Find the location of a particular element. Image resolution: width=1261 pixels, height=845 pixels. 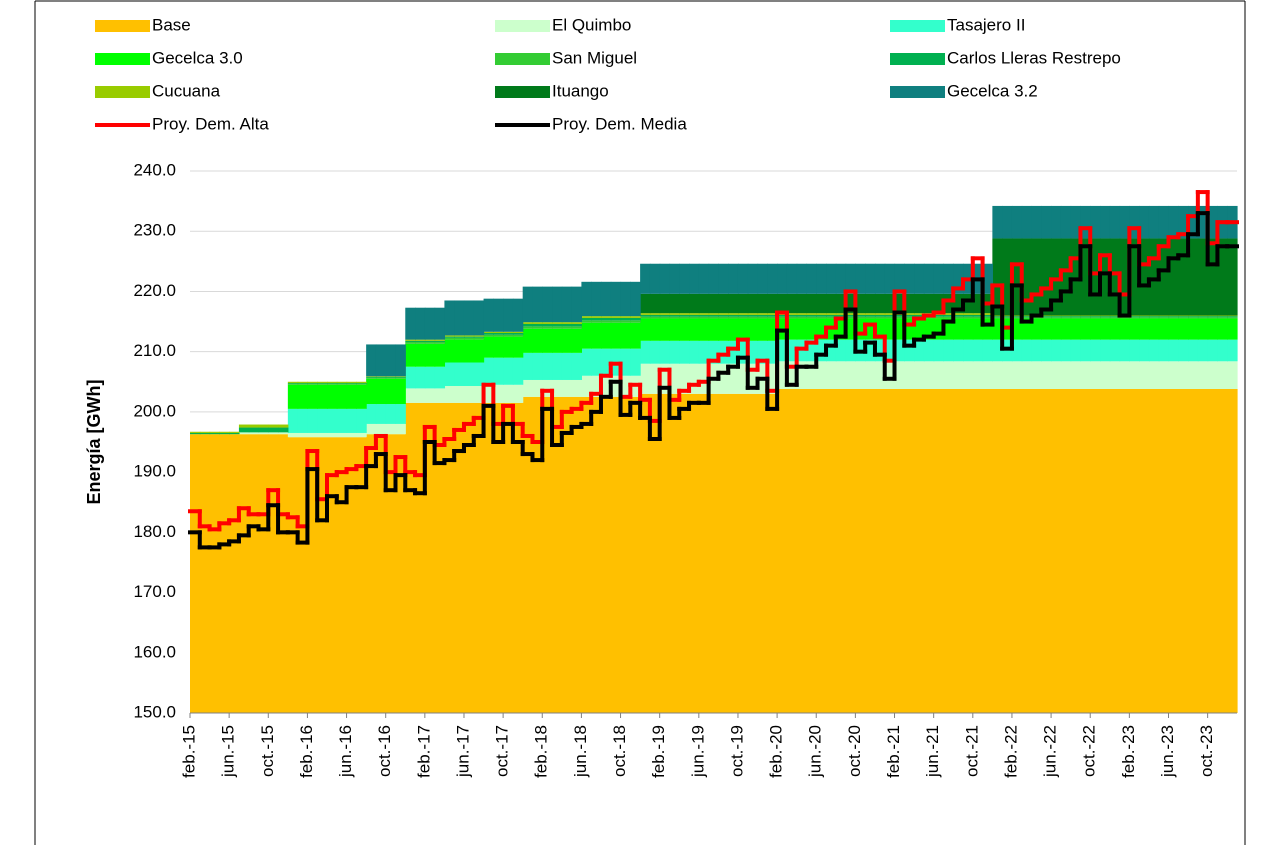

legend-label: San Miguel is located at coordinates (594, 57).